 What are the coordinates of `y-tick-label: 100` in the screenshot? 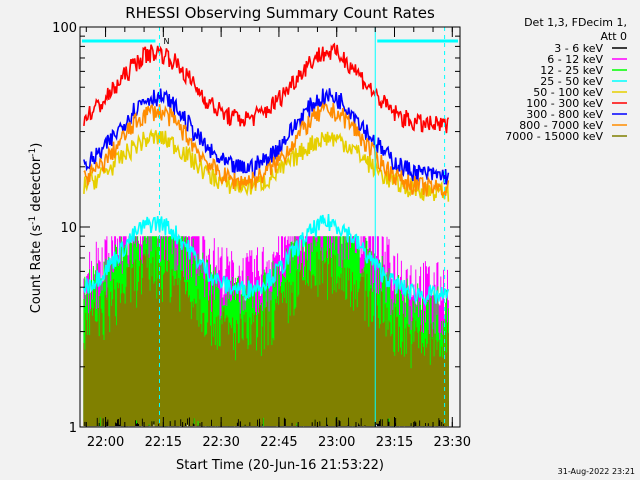 It's located at (64, 28).